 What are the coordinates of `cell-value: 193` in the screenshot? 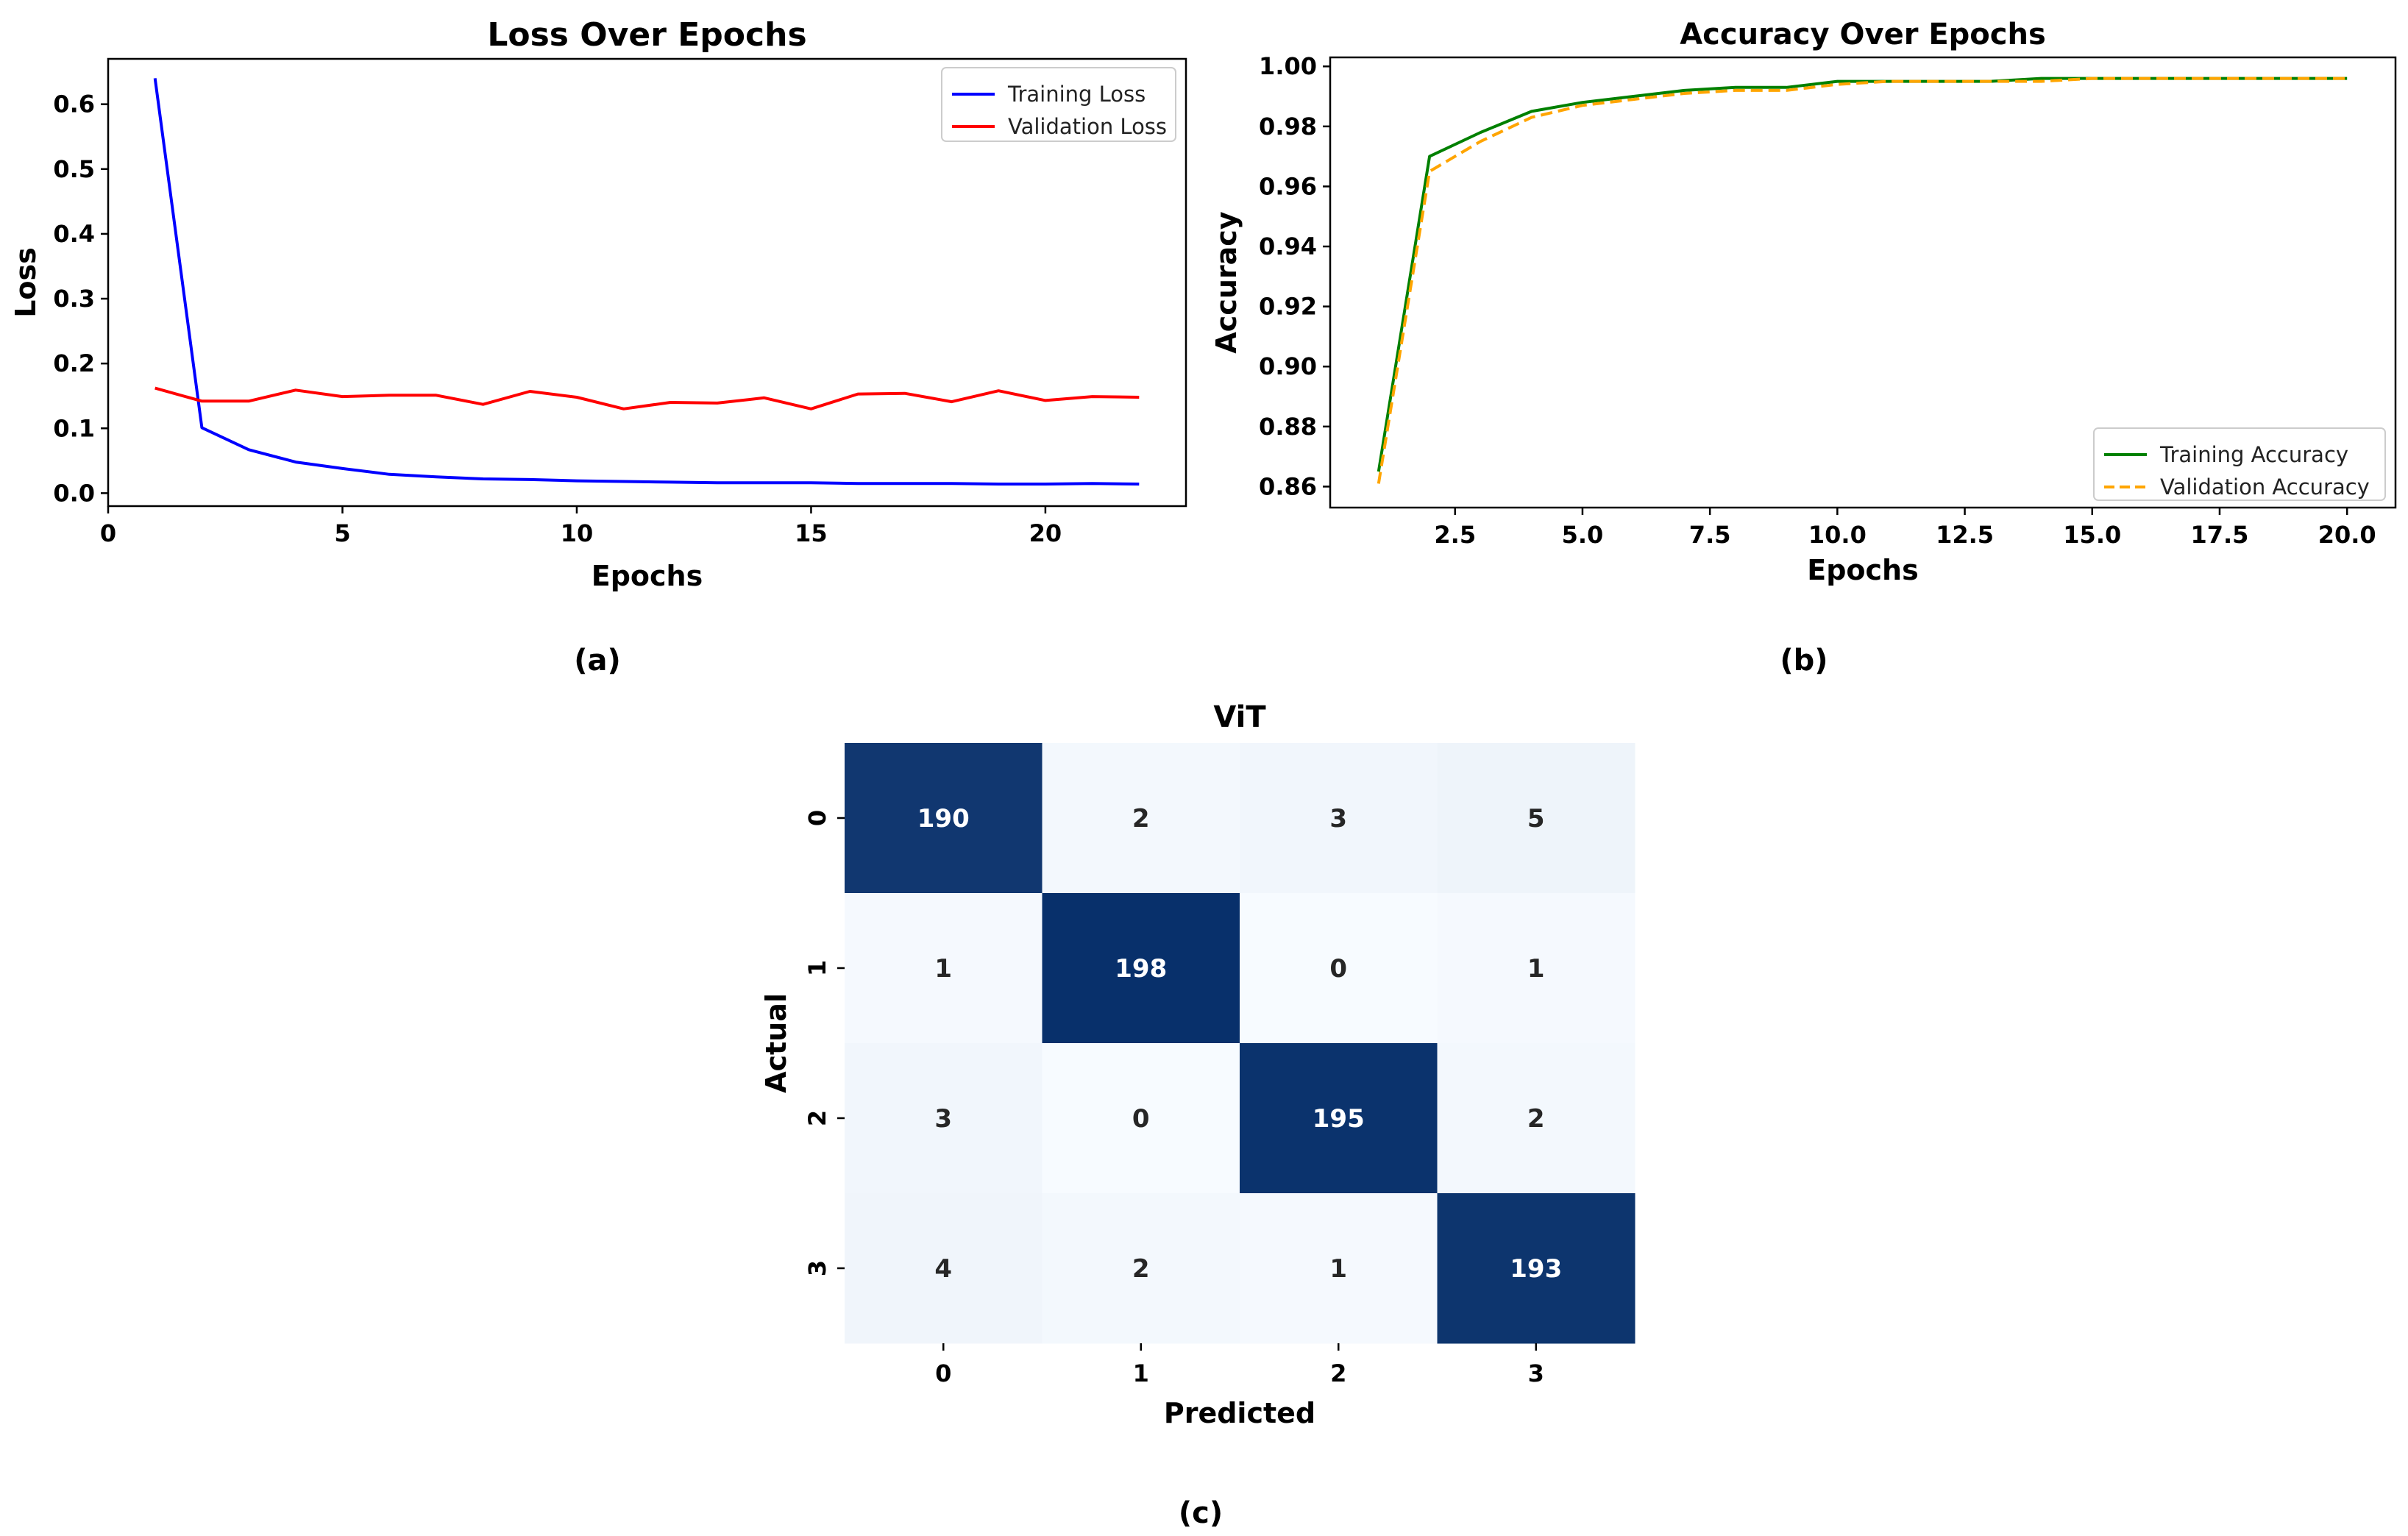 It's located at (1536, 1269).